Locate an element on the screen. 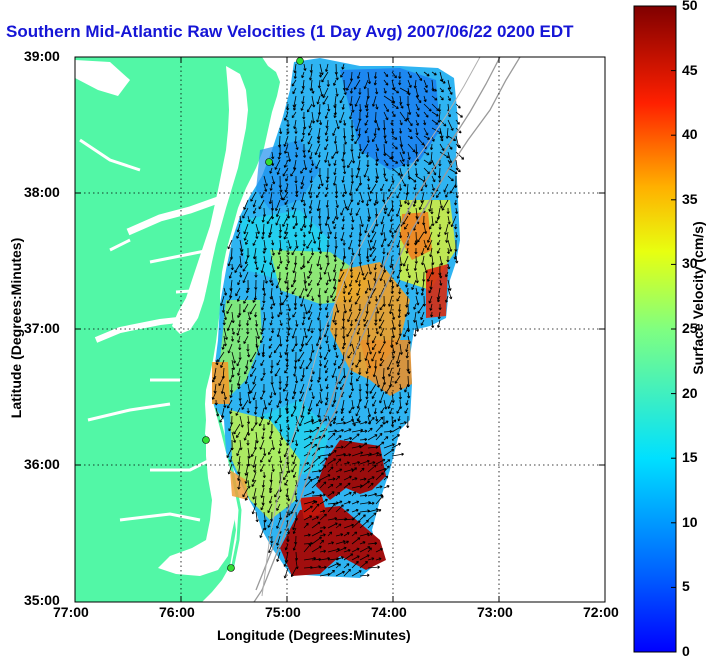 The width and height of the screenshot is (724, 659). colorbar-tick-label: 15 is located at coordinates (690, 457).